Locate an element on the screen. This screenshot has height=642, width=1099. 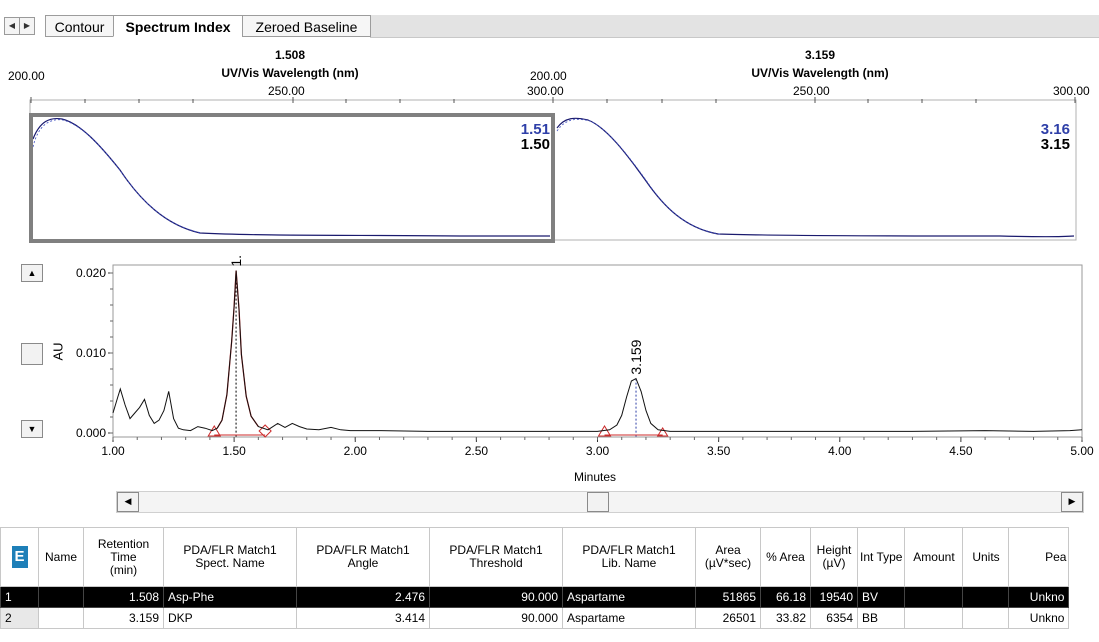
col-header-height: Height (µV) is located at coordinates (834, 557).